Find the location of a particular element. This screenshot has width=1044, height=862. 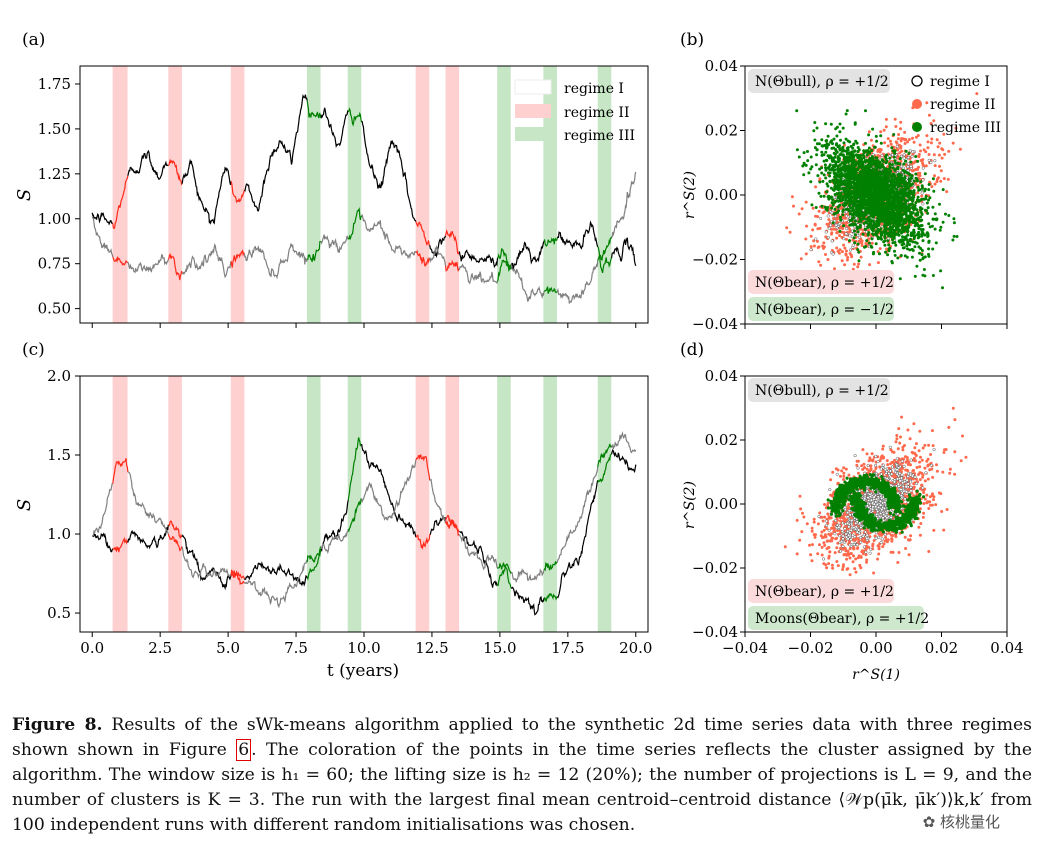

y-tick-label: 1.00 is located at coordinates (54, 219).